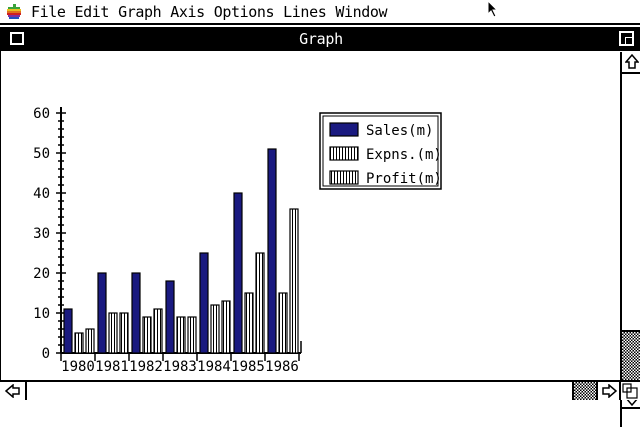 The image size is (640, 427). I want to click on legend: Sales(m) Expns.(m) Profit(m), so click(380, 151).